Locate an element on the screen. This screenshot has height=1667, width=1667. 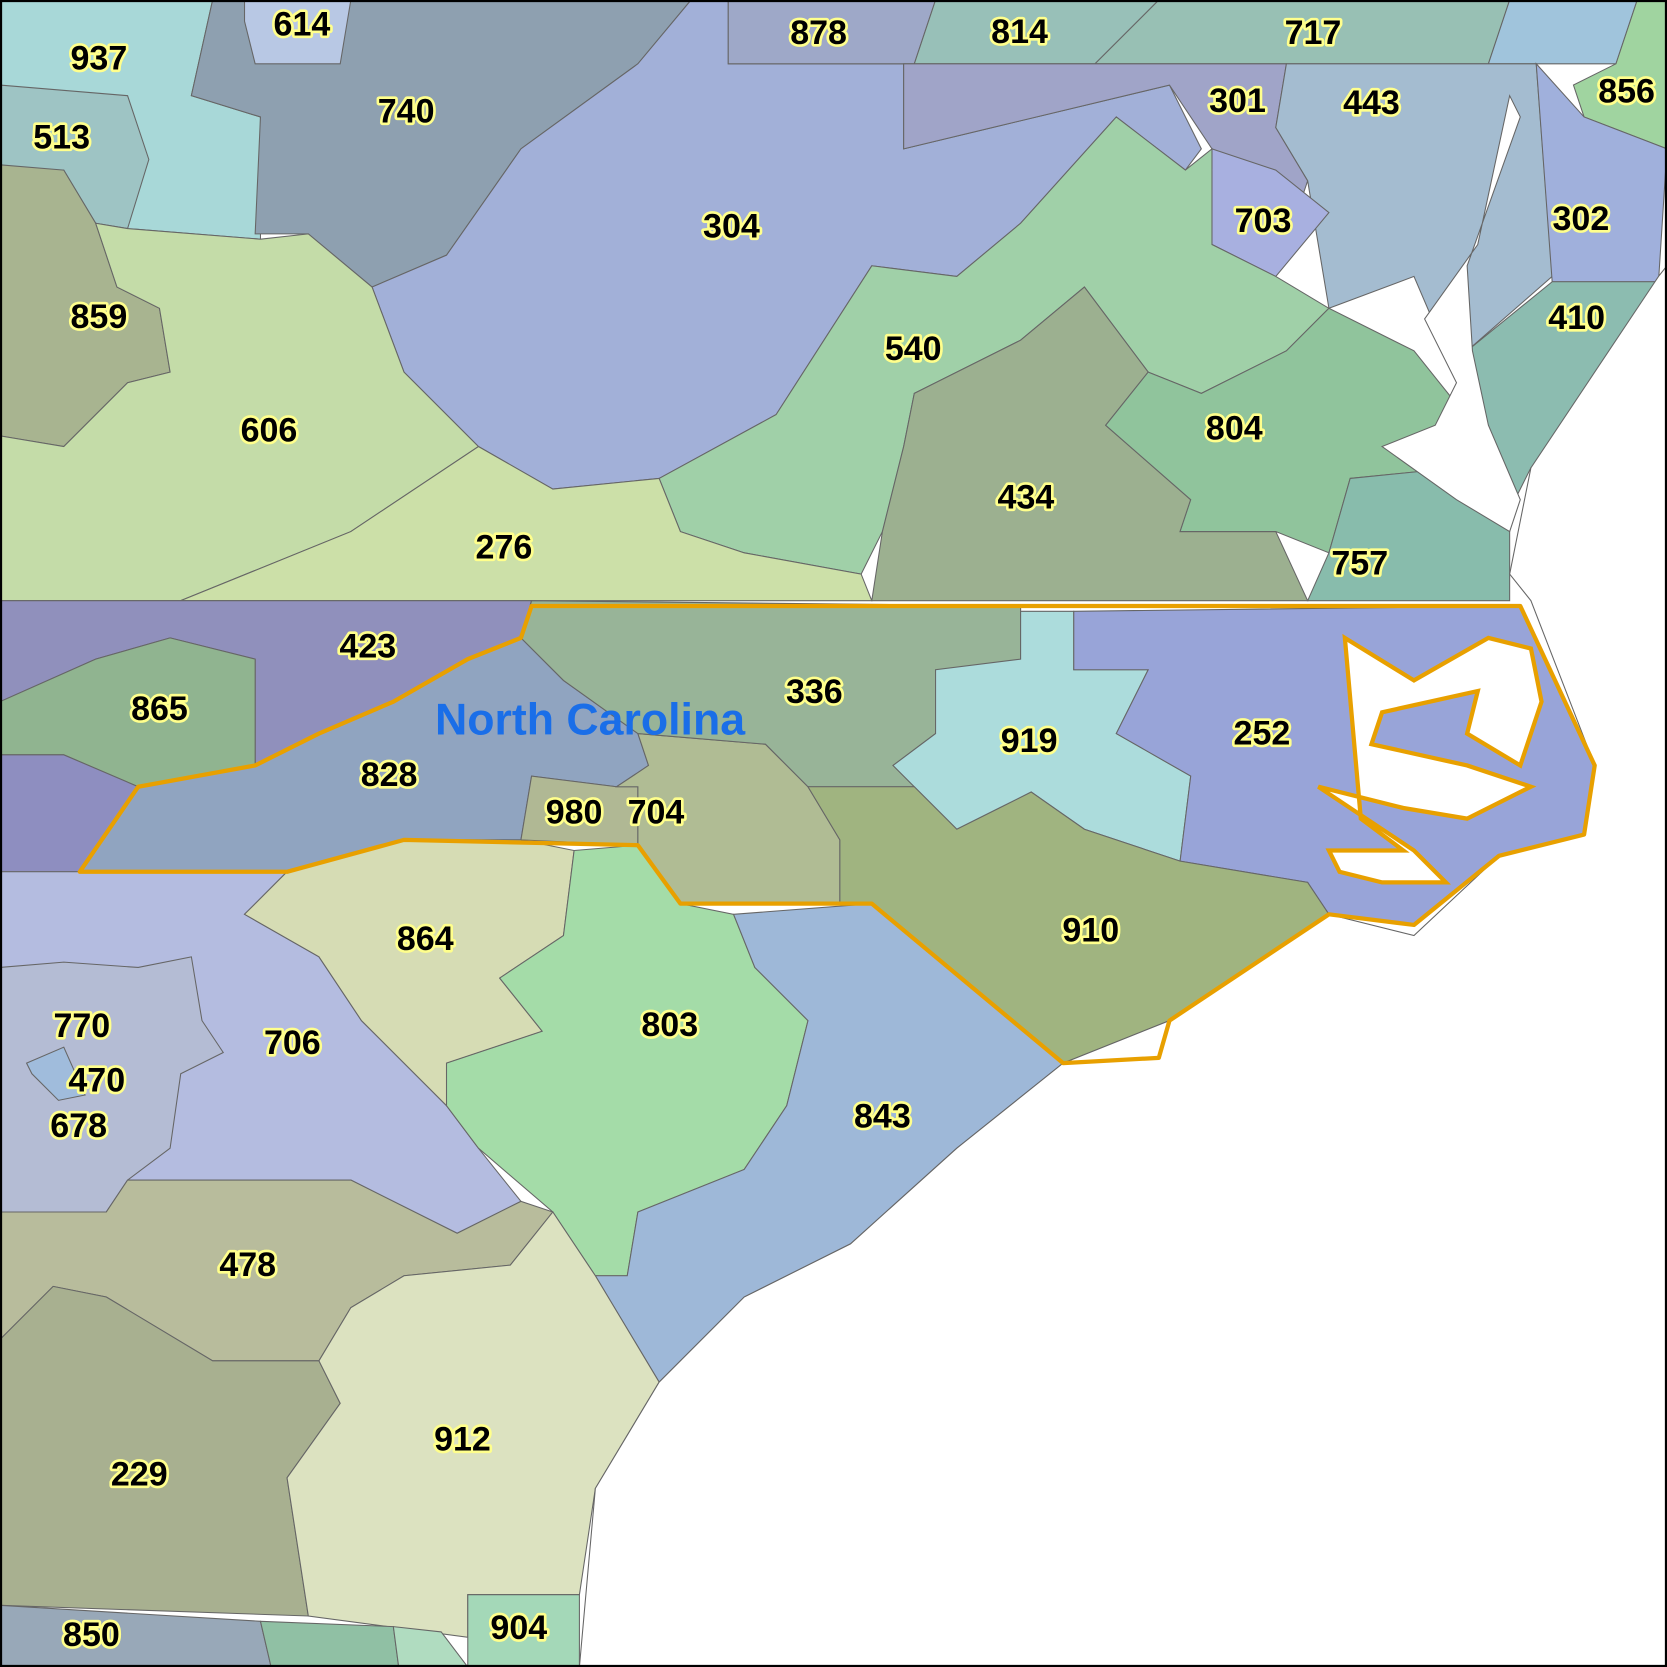
label-912: 912 is located at coordinates (462, 1440).